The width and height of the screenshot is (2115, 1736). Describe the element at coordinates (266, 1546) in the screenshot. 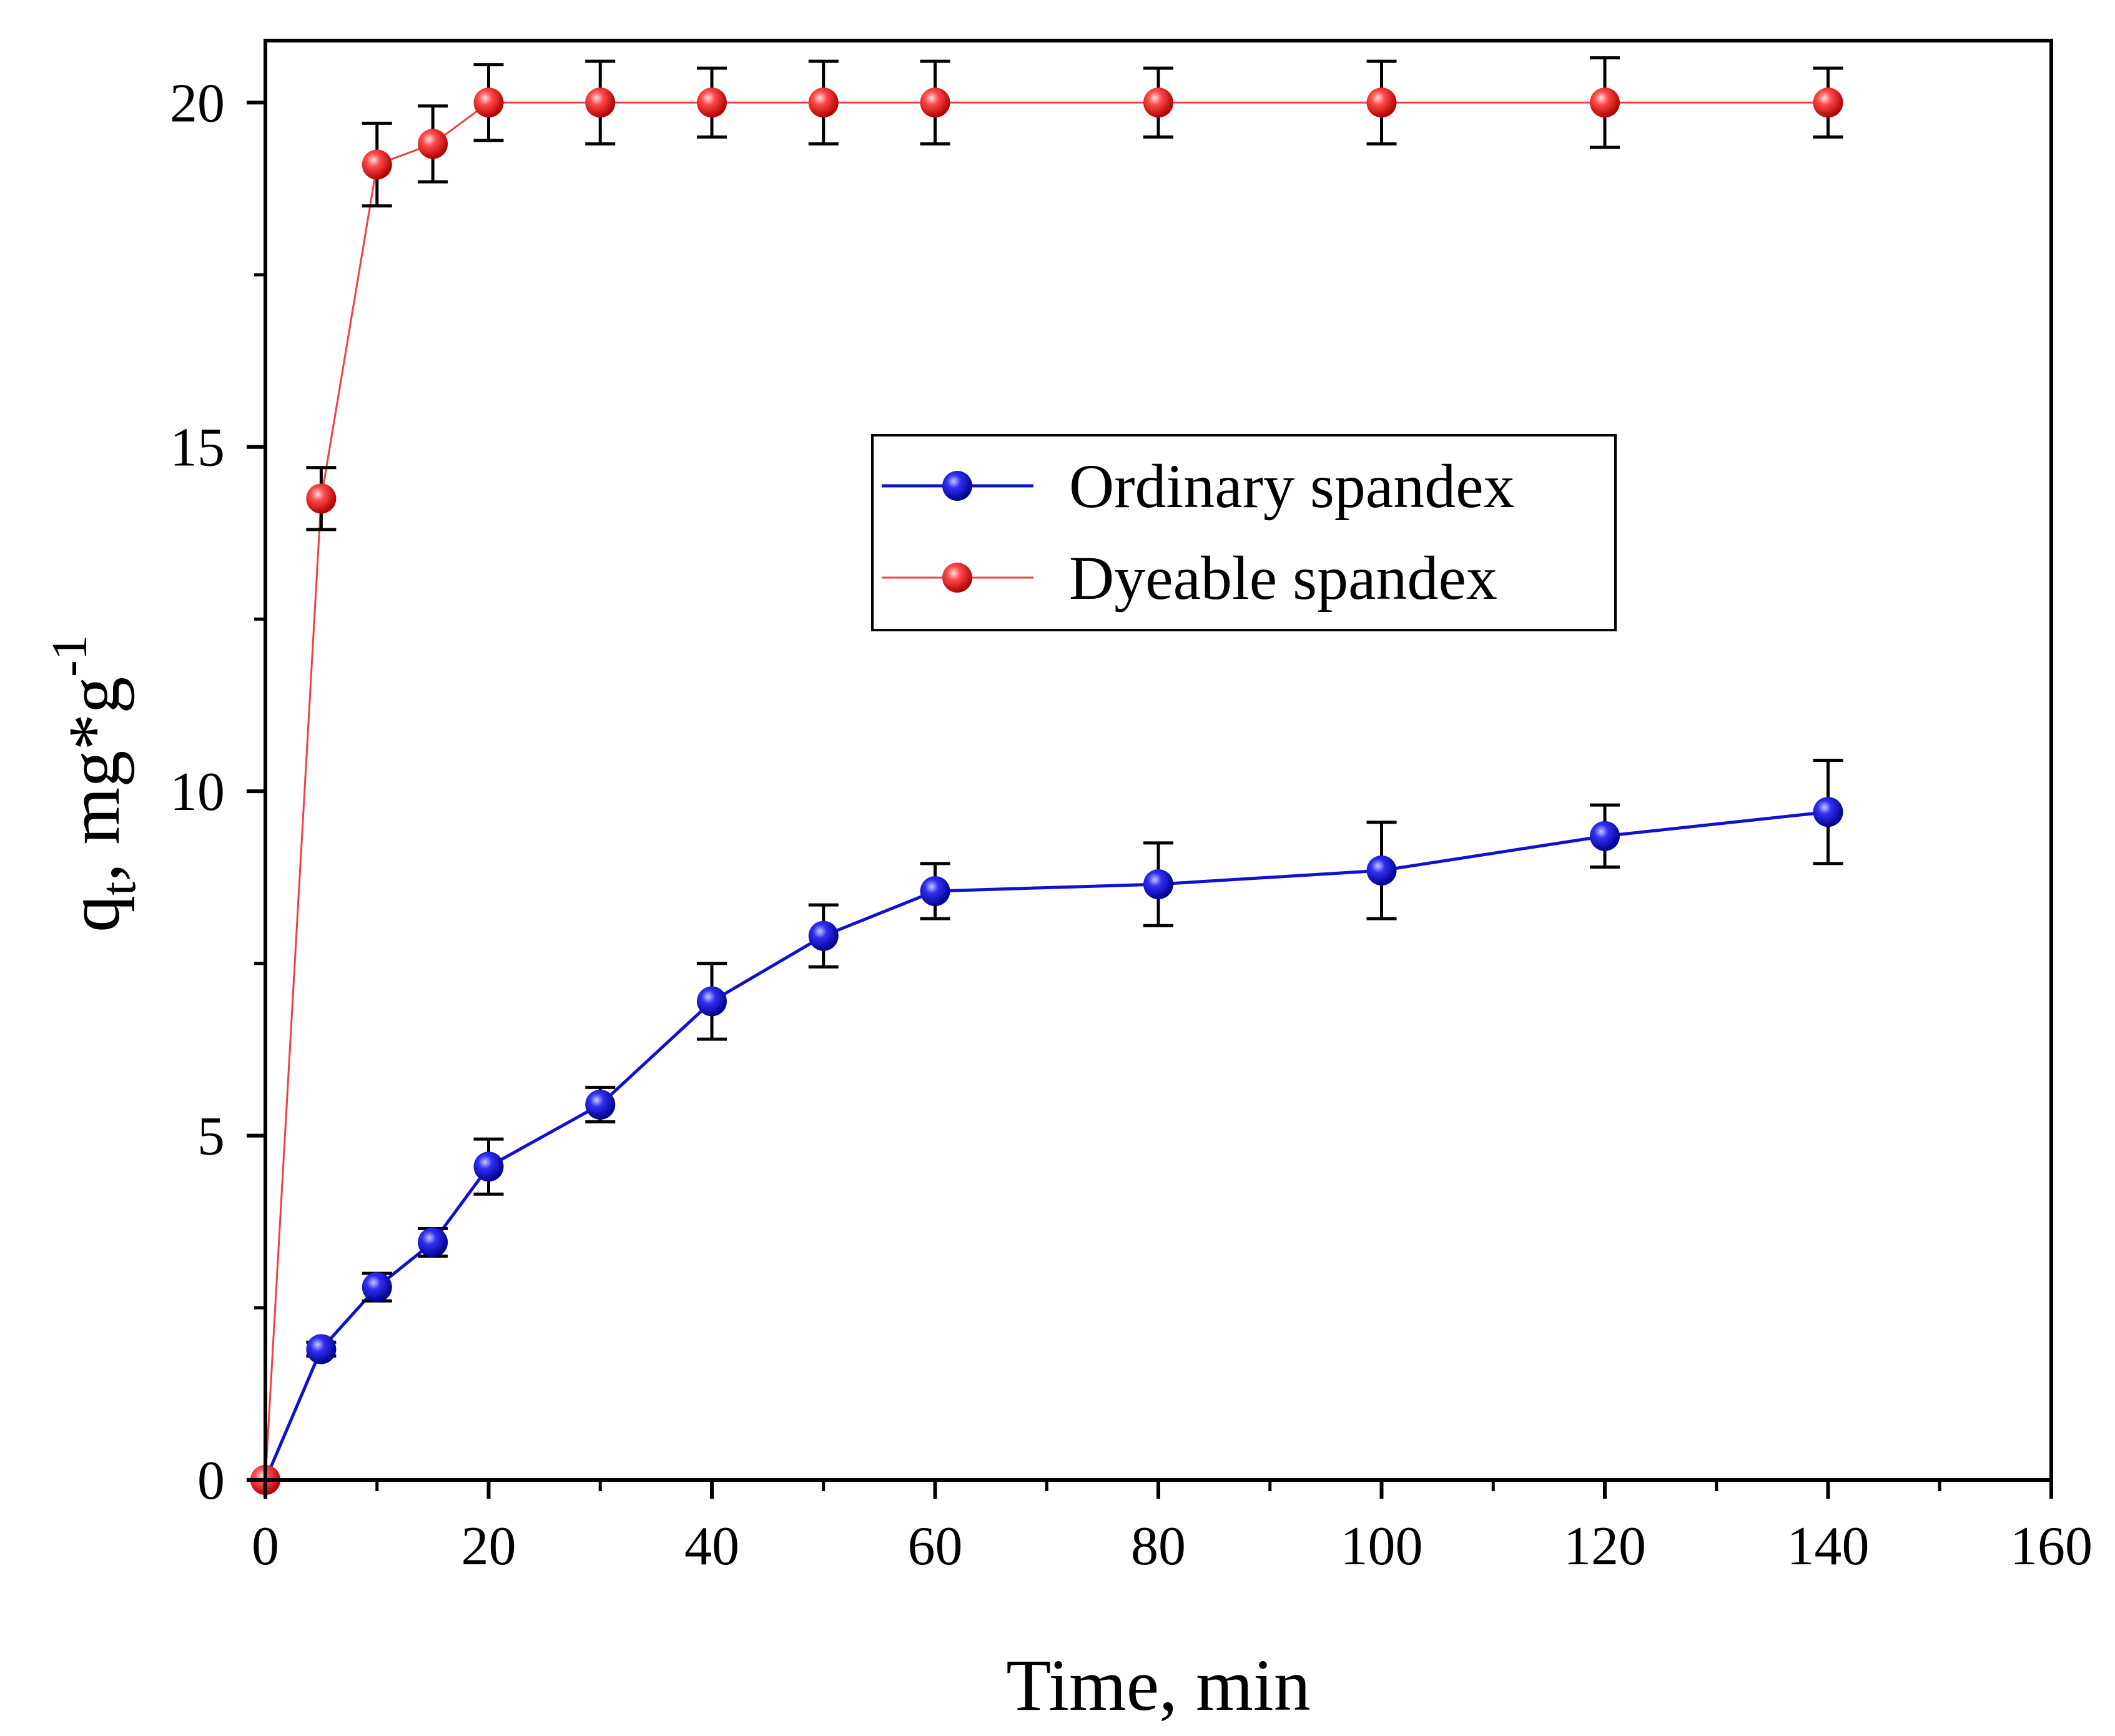

I see `x-tick-label: 0` at that location.